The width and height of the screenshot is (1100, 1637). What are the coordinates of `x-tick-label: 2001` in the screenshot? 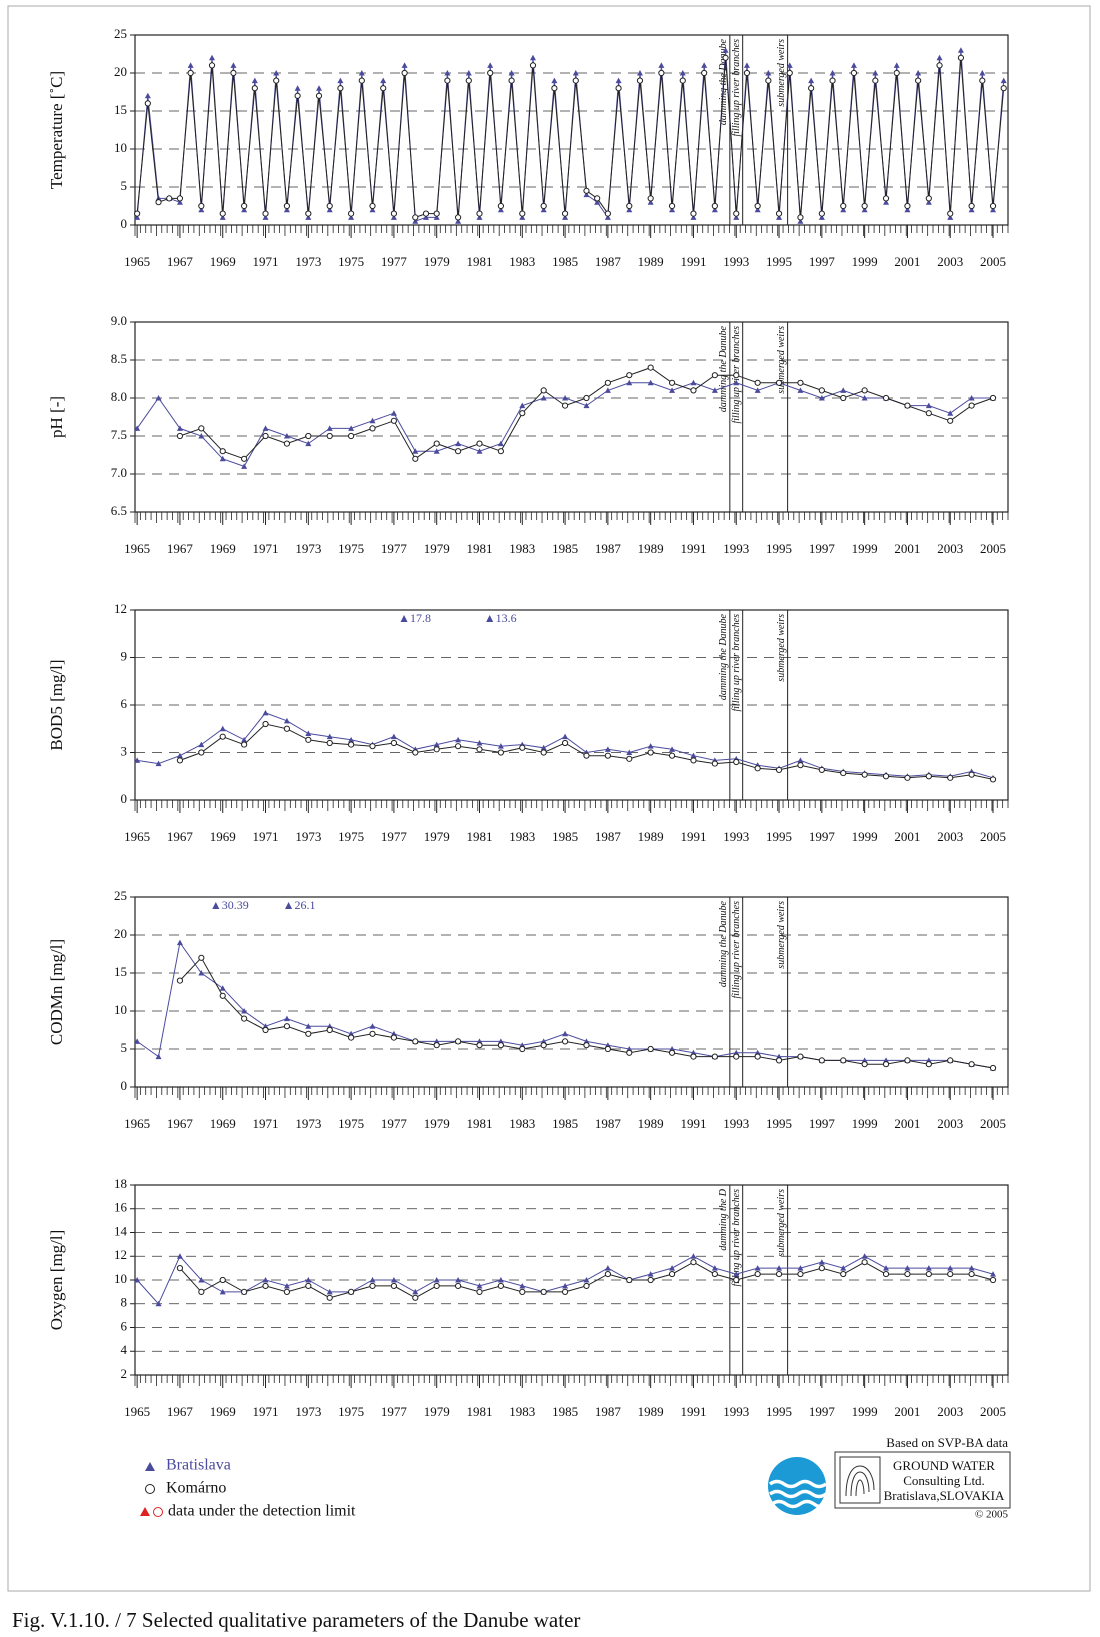 It's located at (907, 548).